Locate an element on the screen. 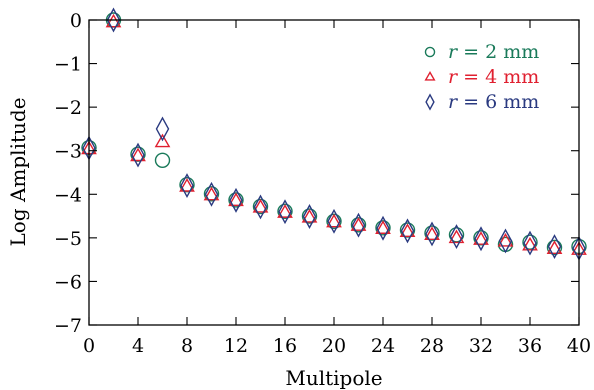 The height and width of the screenshot is (390, 594). legend-label: r = 2 mm is located at coordinates (493, 52).